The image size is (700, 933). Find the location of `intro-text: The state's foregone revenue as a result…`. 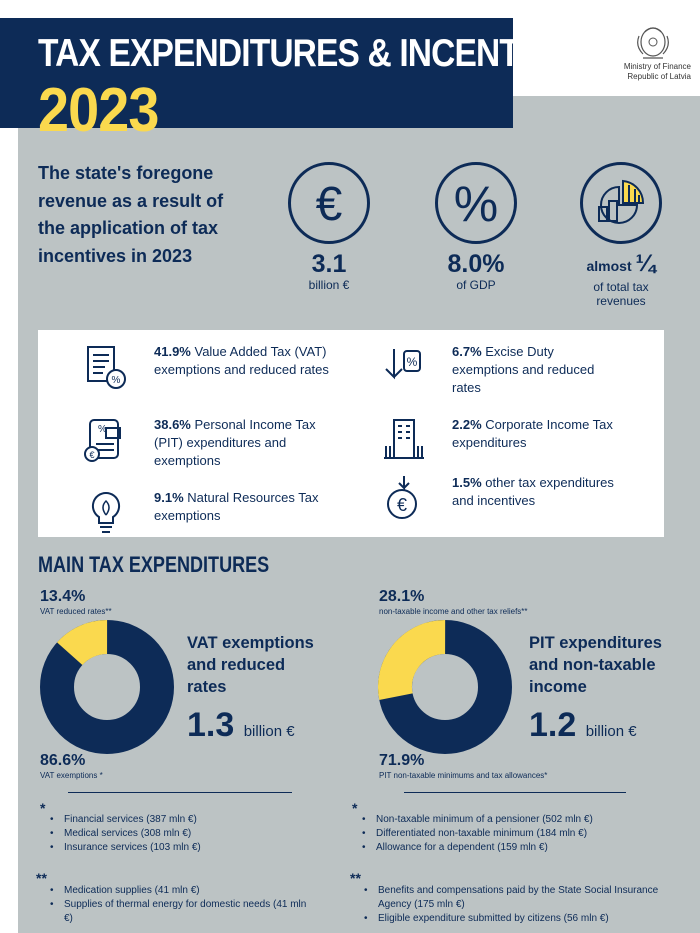

intro-text: The state's foregone revenue as a result… is located at coordinates (131, 214).